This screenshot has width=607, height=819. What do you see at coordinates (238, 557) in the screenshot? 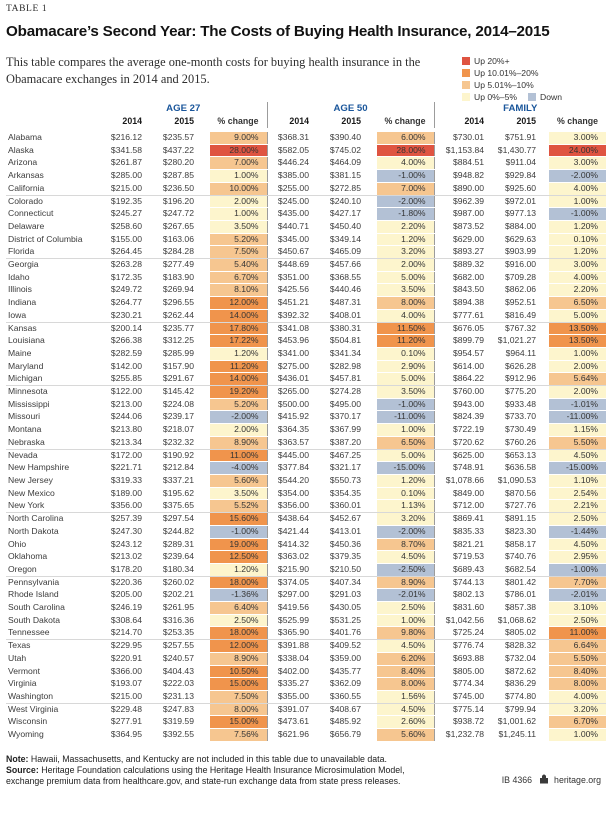
I see `pct-change-cell: 12.50%` at bounding box center [238, 557].